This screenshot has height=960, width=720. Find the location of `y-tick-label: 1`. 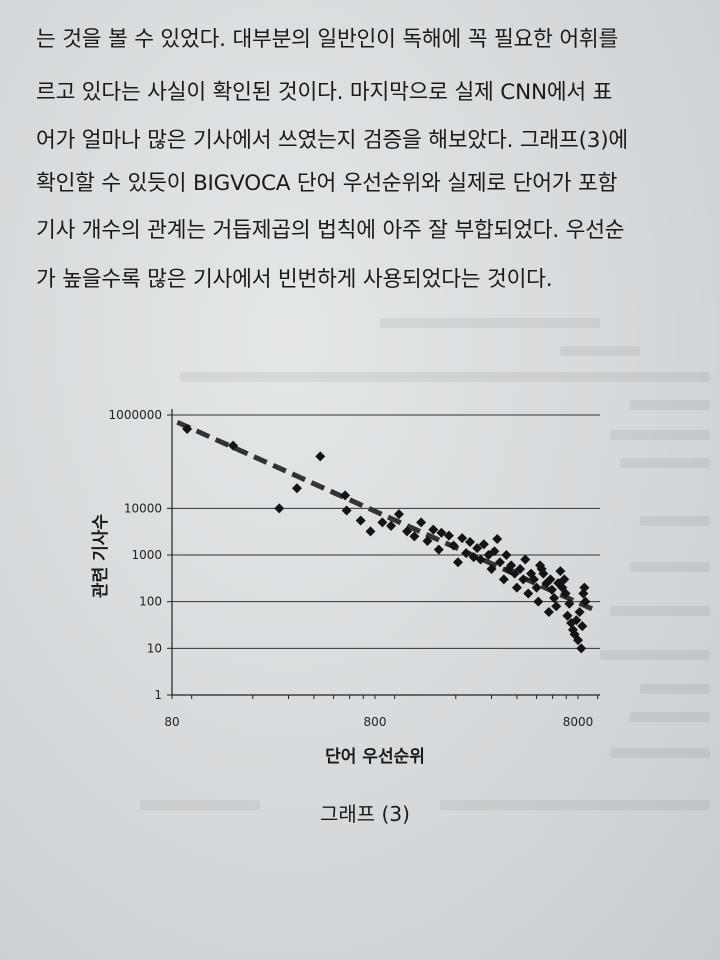

y-tick-label: 1 is located at coordinates (158, 695).